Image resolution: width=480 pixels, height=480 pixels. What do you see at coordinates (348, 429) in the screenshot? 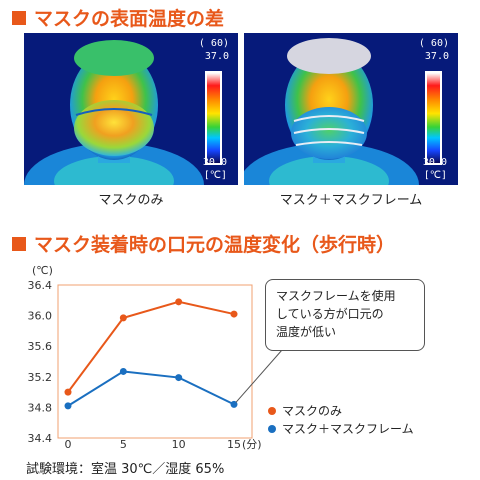
I see `legend-label: マスク＋マスクフレーム` at bounding box center [348, 429].